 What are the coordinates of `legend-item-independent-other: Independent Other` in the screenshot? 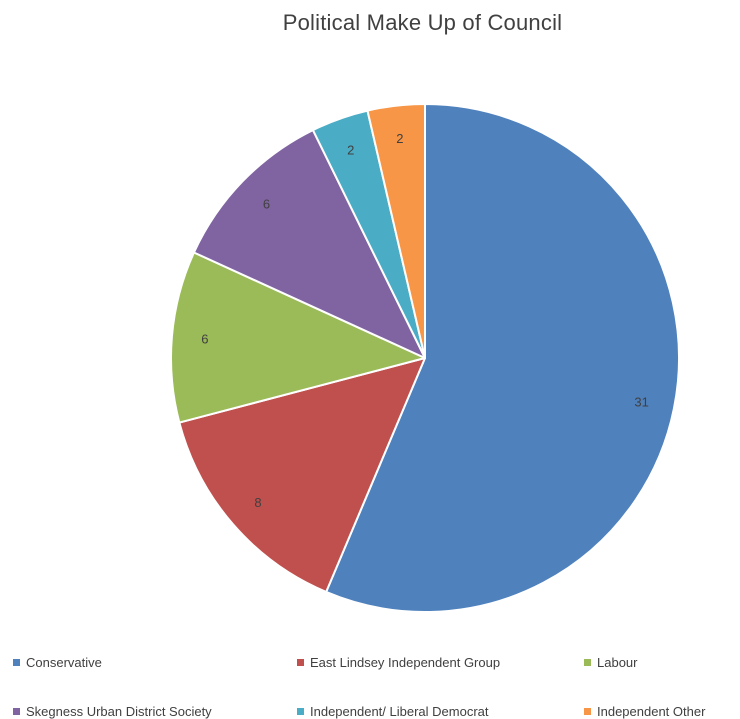 It's located at (644, 711).